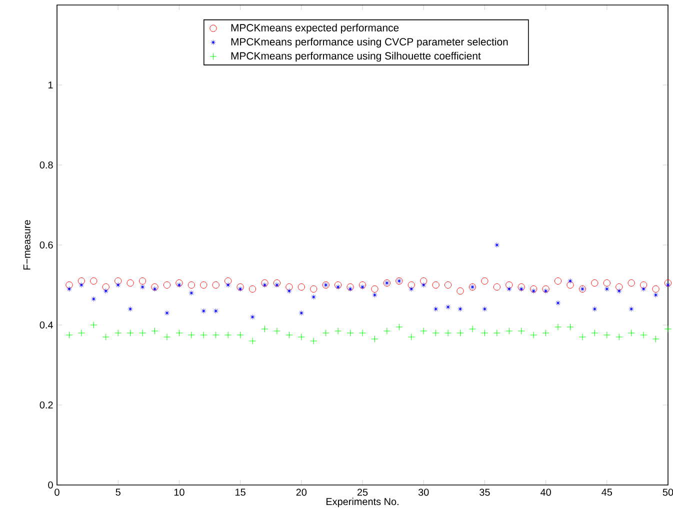 The width and height of the screenshot is (673, 524). What do you see at coordinates (50, 85) in the screenshot?
I see `y-tick-label: 1` at bounding box center [50, 85].